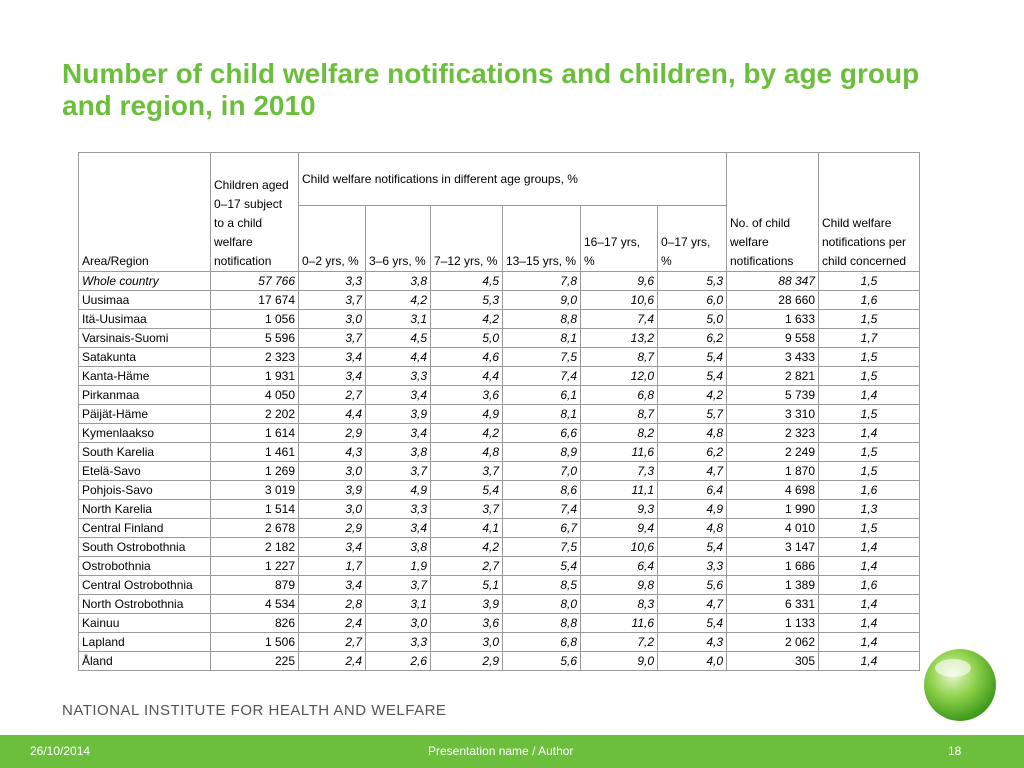 This screenshot has height=768, width=1024. Describe the element at coordinates (60, 751) in the screenshot. I see `footer-date: 26/10/2014` at that location.